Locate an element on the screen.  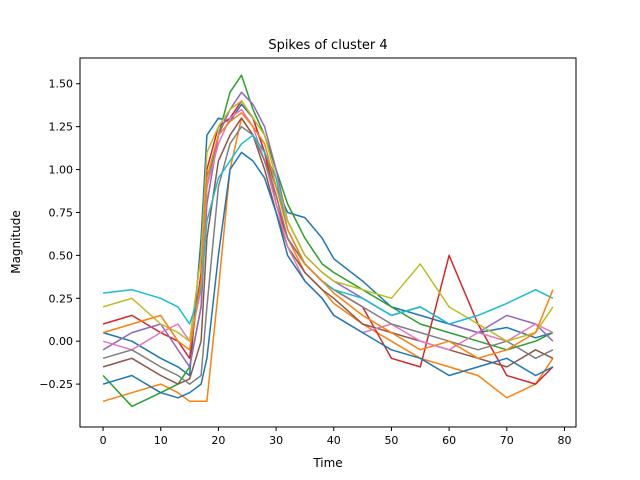
x-axis-ticks: 0 10 20 30 40 50 60 70 80 is located at coordinates (335, 437).